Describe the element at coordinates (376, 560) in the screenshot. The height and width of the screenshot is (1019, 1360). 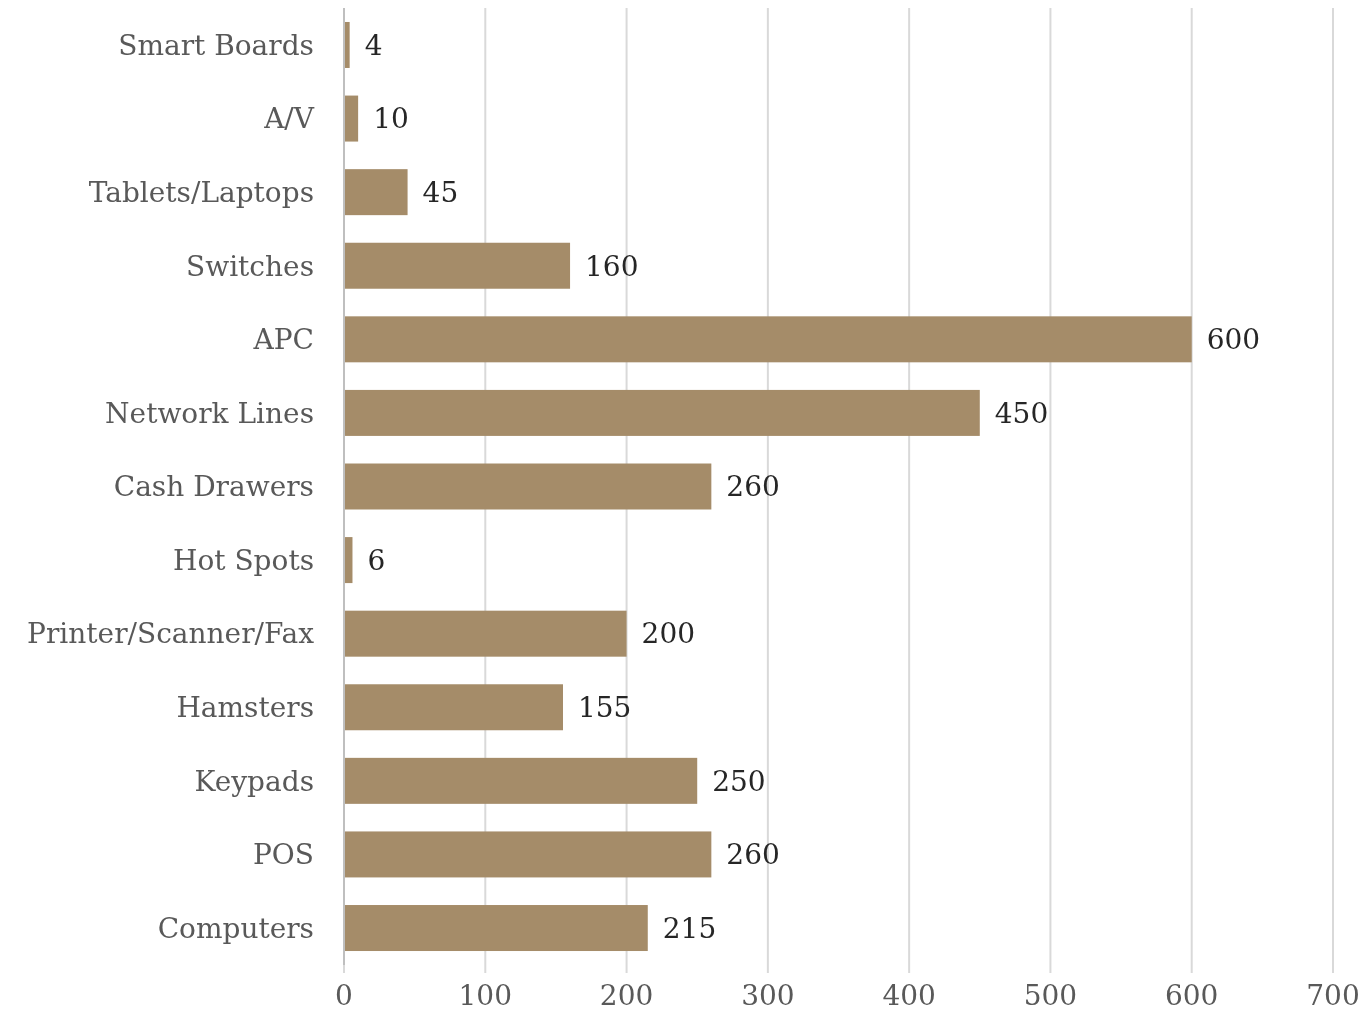
I see `data-label: 6` at that location.